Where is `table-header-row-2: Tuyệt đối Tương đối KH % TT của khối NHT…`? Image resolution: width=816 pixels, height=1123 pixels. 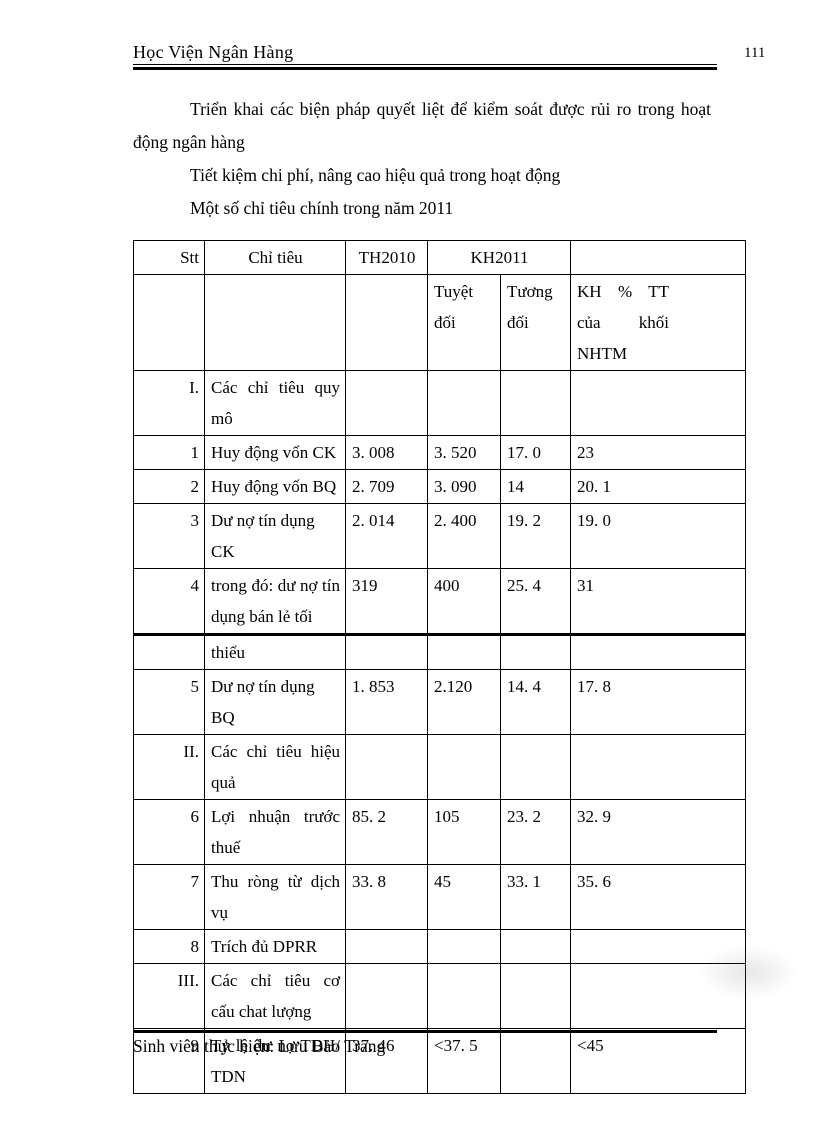 table-header-row-2: Tuyệt đối Tương đối KH % TT của khối NHT… is located at coordinates (439, 322).